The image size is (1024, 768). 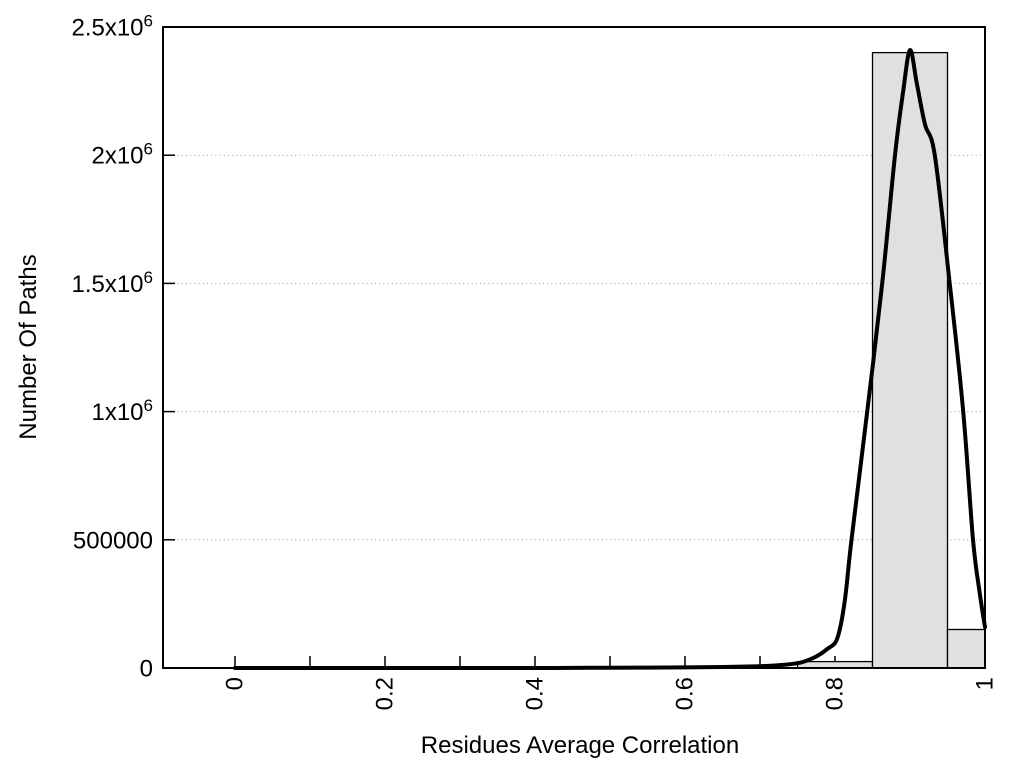 I want to click on x-tick-labels: 0 0.2 0.4 0.6 0.8 1, so click(x=610, y=693).